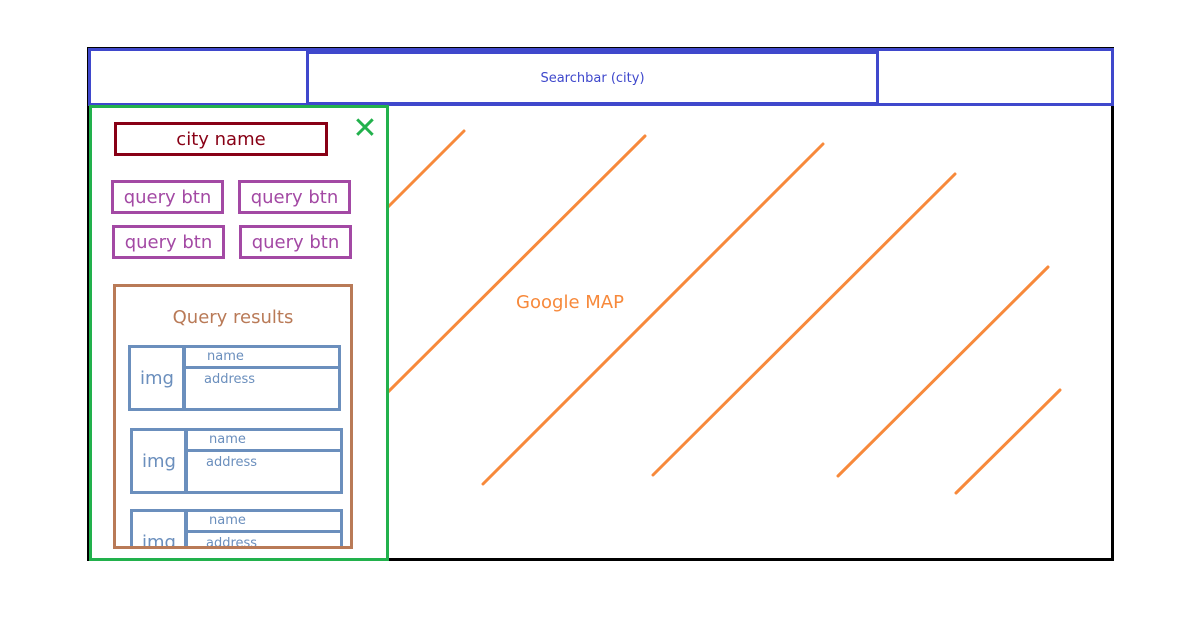  I want to click on query-button-2: query btn, so click(294, 197).